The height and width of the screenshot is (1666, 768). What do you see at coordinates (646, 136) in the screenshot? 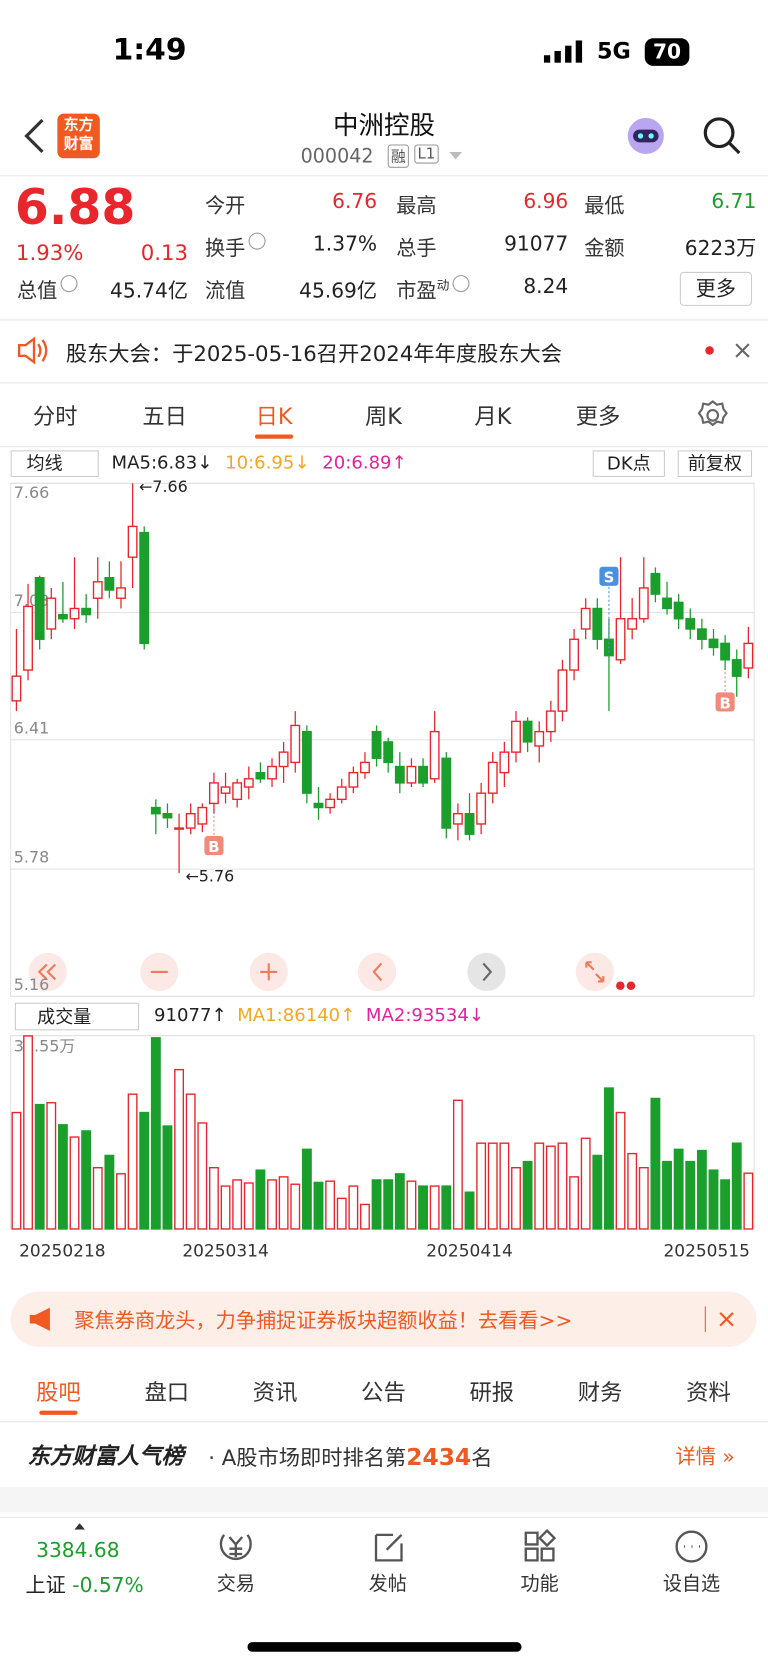
I see `robot-icon` at bounding box center [646, 136].